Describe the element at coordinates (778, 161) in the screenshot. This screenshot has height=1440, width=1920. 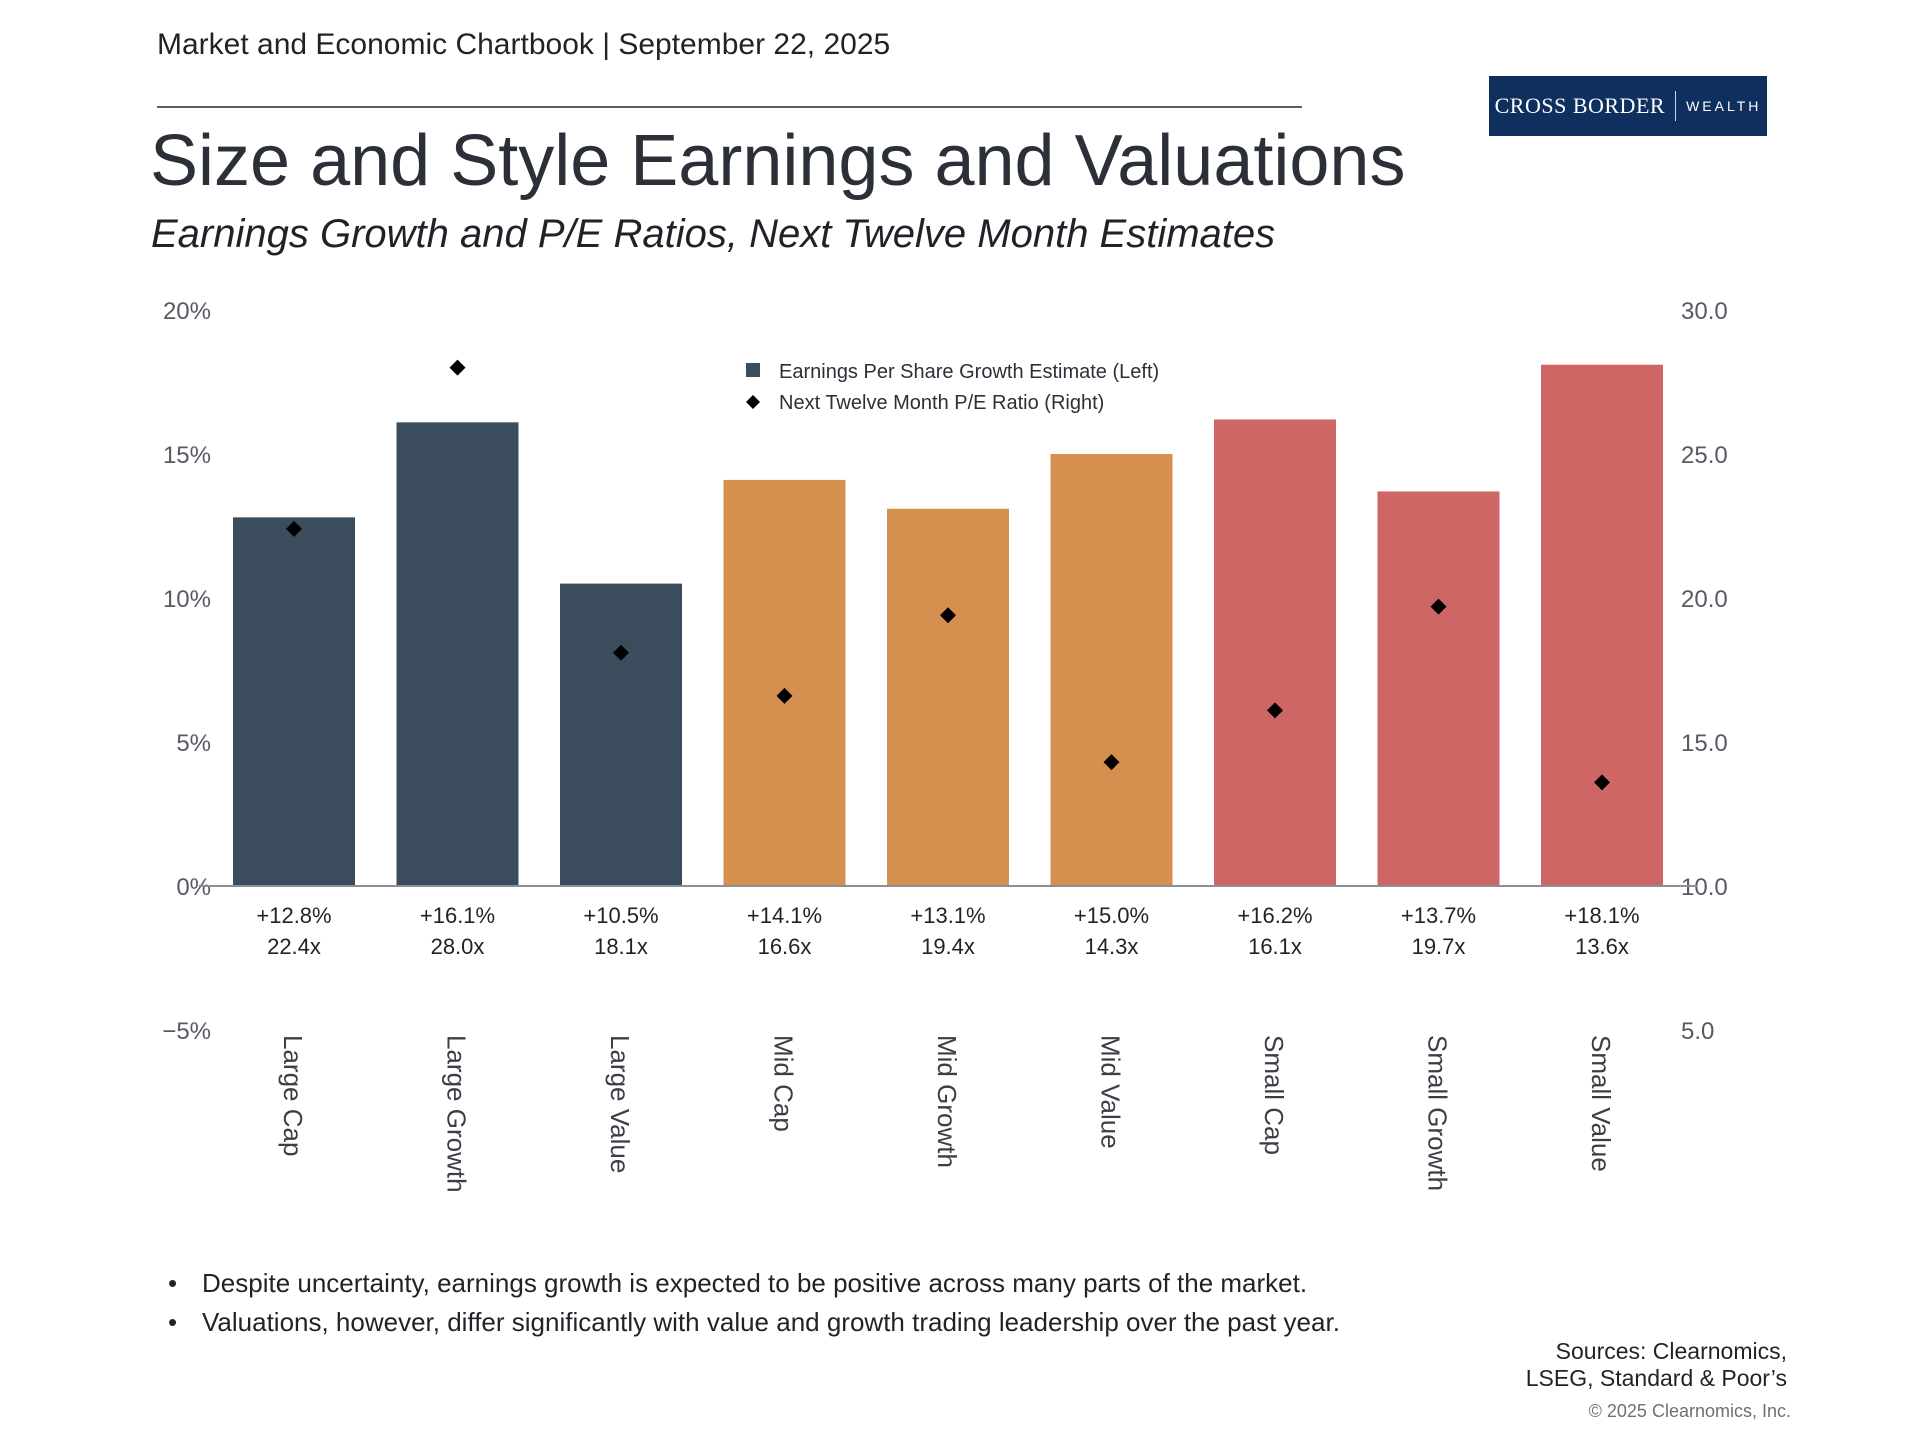
I see `page-title: Size and Style Earnings and Valuations` at that location.